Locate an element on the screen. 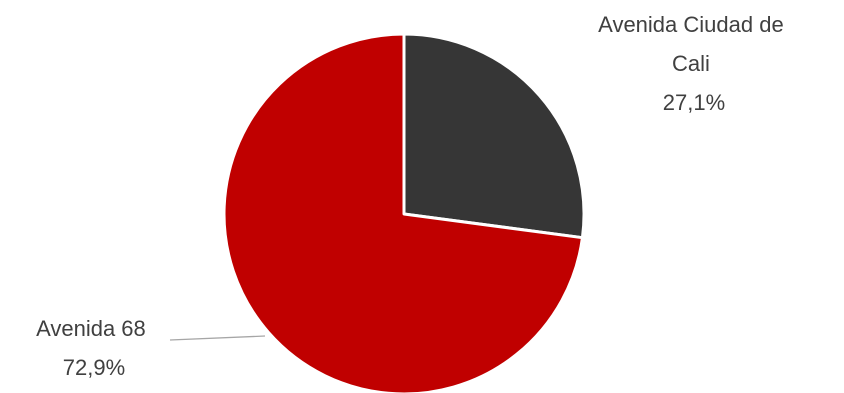 Image resolution: width=844 pixels, height=393 pixels. slice-label-avenida-ciudad-de-cali: Avenida Ciudad de Cali 27,1% is located at coordinates (694, 63).